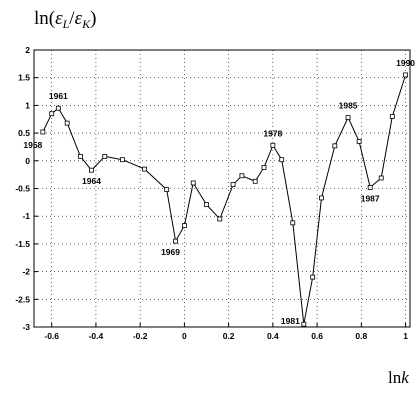 The height and width of the screenshot is (394, 419). What do you see at coordinates (26, 272) in the screenshot?
I see `y-tick-label: -2` at bounding box center [26, 272].